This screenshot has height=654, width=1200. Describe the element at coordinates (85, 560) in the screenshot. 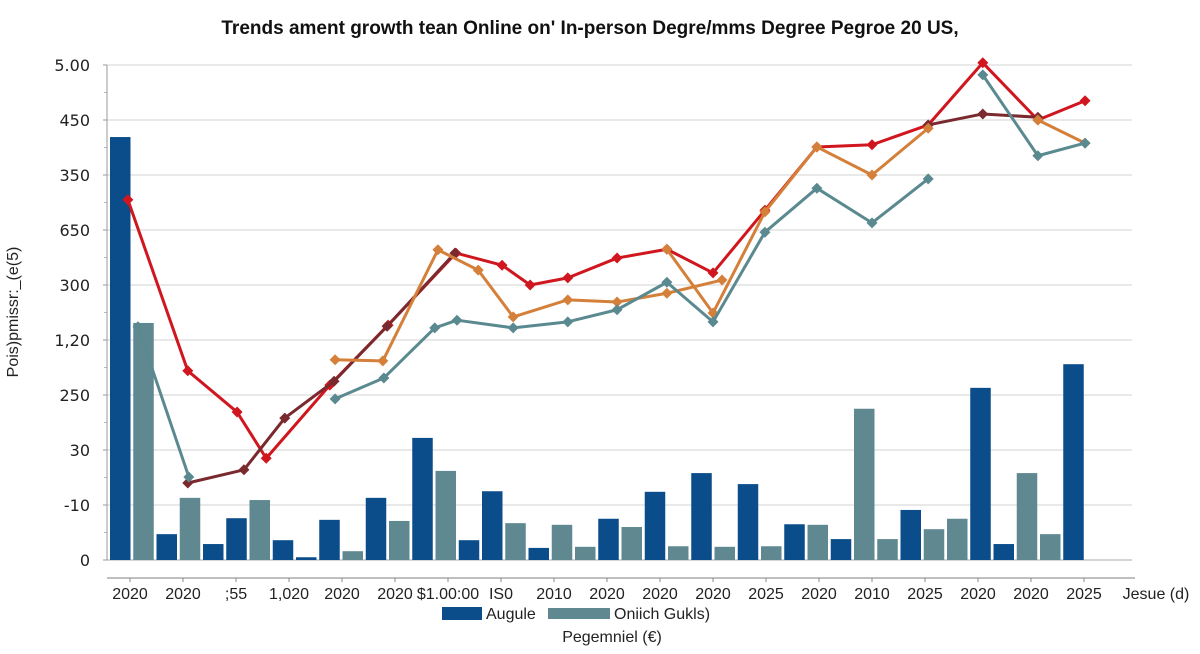

I see `y-tick-label: 0` at that location.